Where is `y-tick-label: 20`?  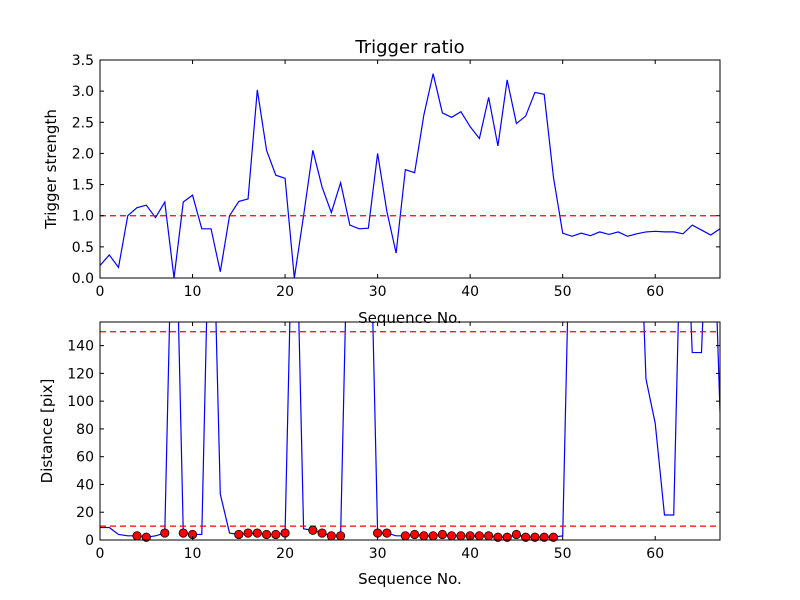
y-tick-label: 20 is located at coordinates (85, 513).